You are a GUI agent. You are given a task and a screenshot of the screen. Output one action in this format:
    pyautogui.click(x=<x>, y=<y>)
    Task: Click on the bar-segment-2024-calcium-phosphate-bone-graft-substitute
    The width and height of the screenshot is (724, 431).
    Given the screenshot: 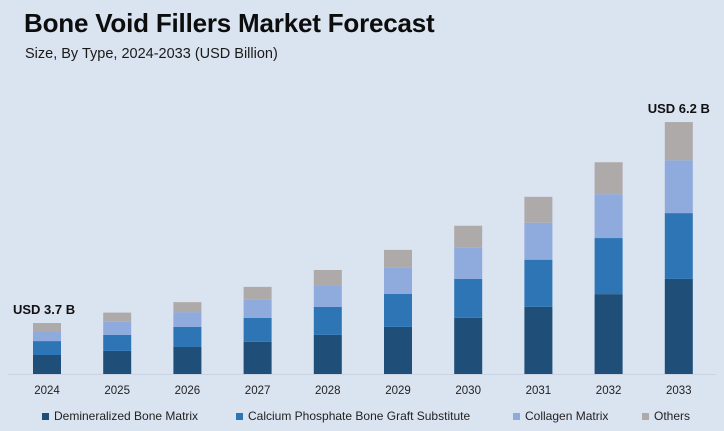 What is the action you would take?
    pyautogui.click(x=47, y=348)
    